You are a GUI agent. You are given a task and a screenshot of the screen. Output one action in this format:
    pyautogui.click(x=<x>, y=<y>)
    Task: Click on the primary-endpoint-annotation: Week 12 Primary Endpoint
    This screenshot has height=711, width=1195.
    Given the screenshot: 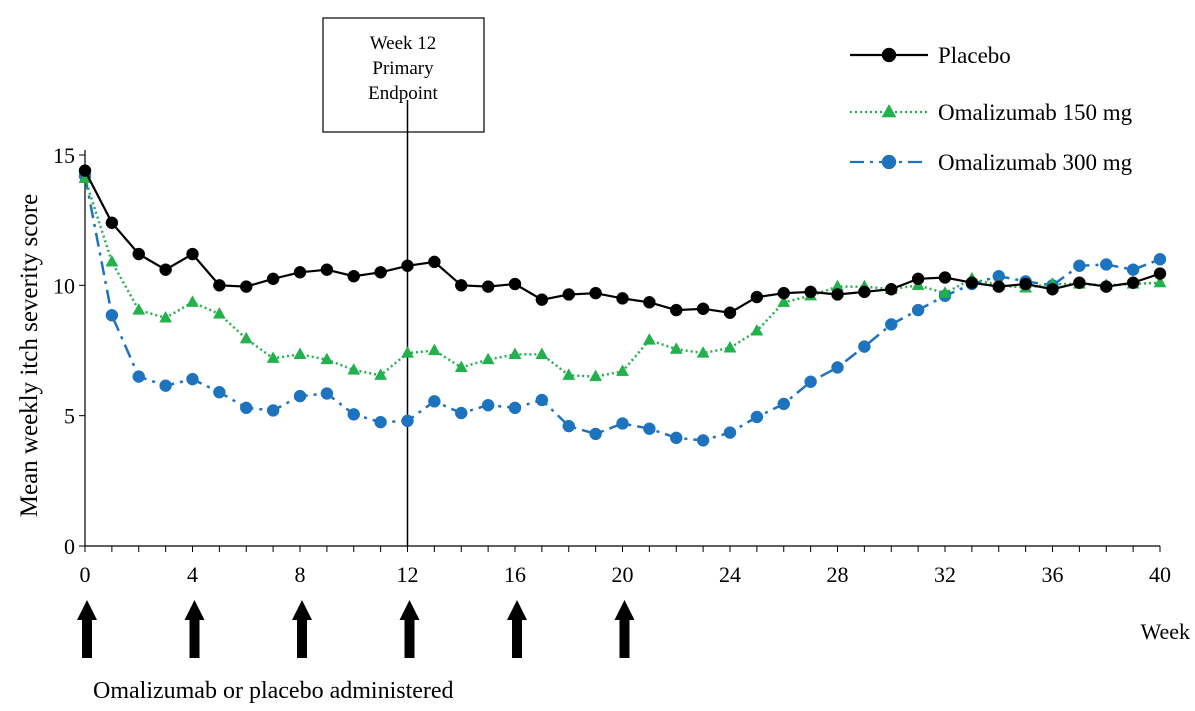 What is the action you would take?
    pyautogui.click(x=403, y=281)
    